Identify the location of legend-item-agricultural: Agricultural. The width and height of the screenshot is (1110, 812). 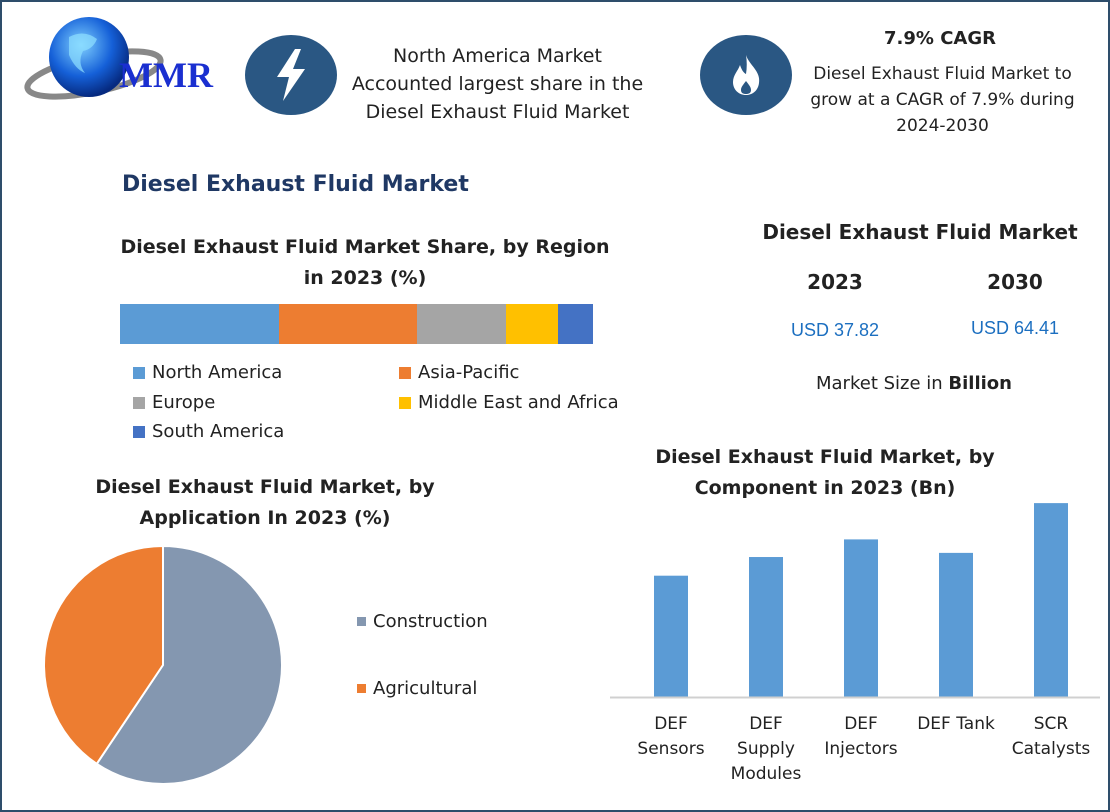
(417, 688).